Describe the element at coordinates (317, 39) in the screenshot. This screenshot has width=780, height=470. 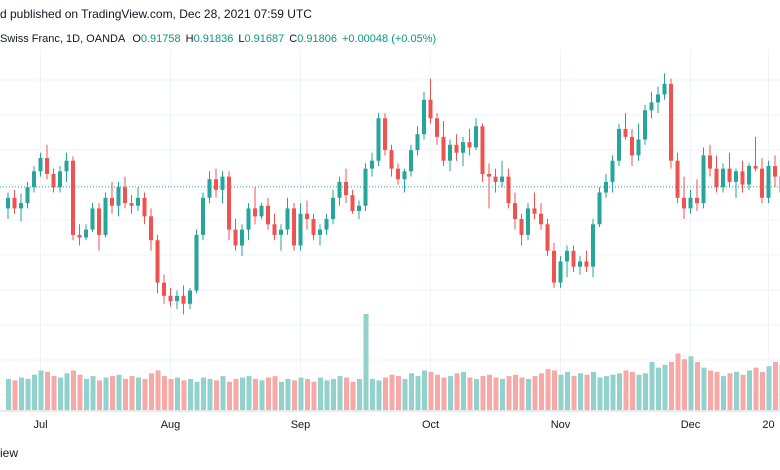
I see `close-value: 0.91806` at that location.